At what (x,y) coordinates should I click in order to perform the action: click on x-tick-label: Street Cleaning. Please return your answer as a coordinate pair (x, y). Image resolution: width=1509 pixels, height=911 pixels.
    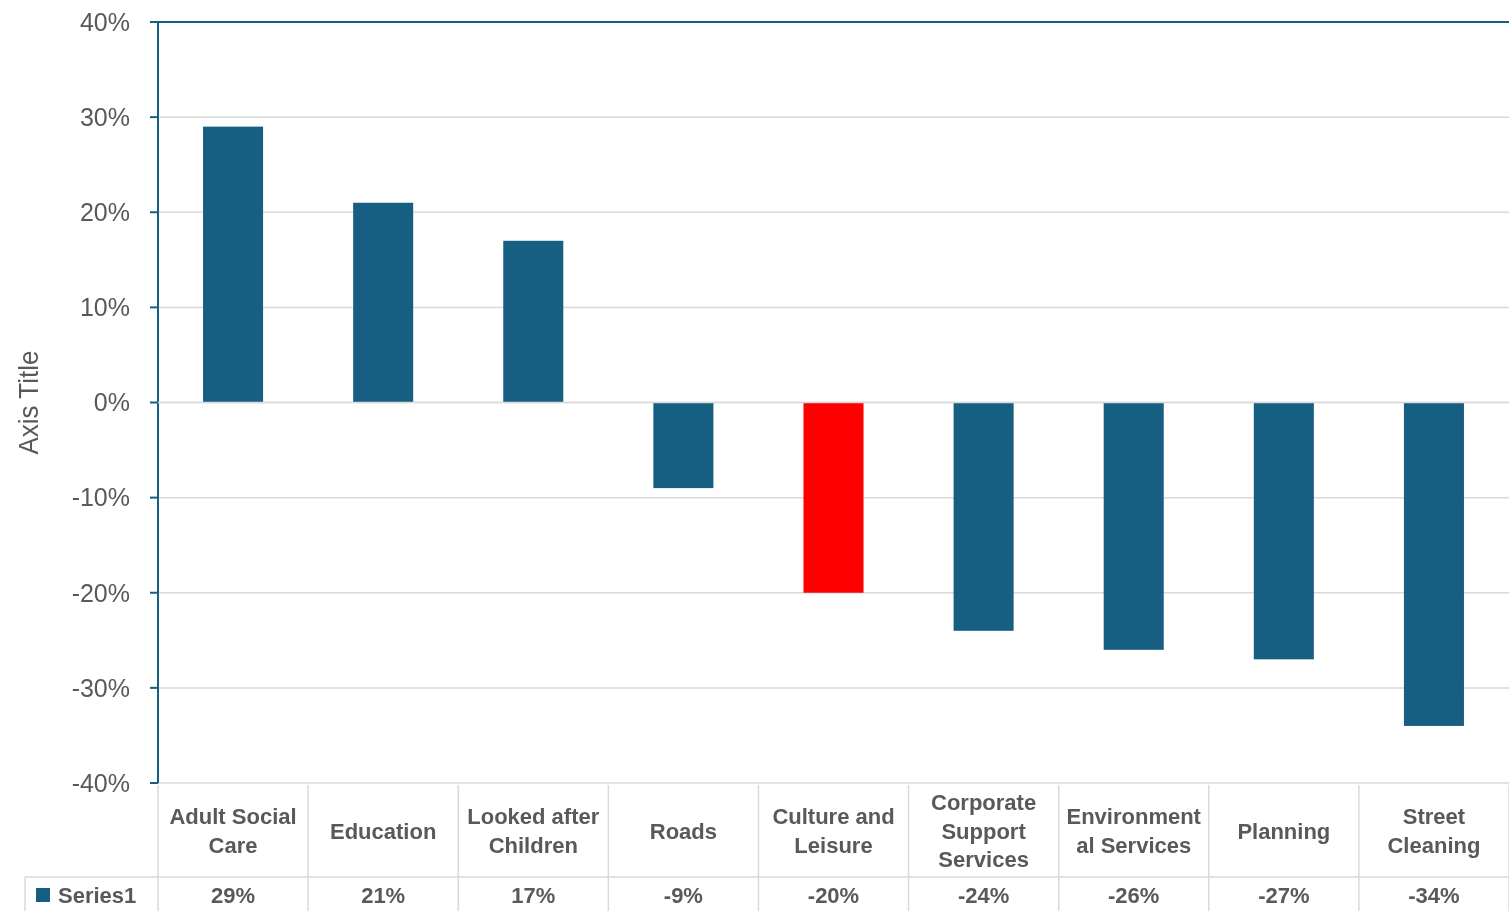
    Looking at the image, I should click on (1434, 831).